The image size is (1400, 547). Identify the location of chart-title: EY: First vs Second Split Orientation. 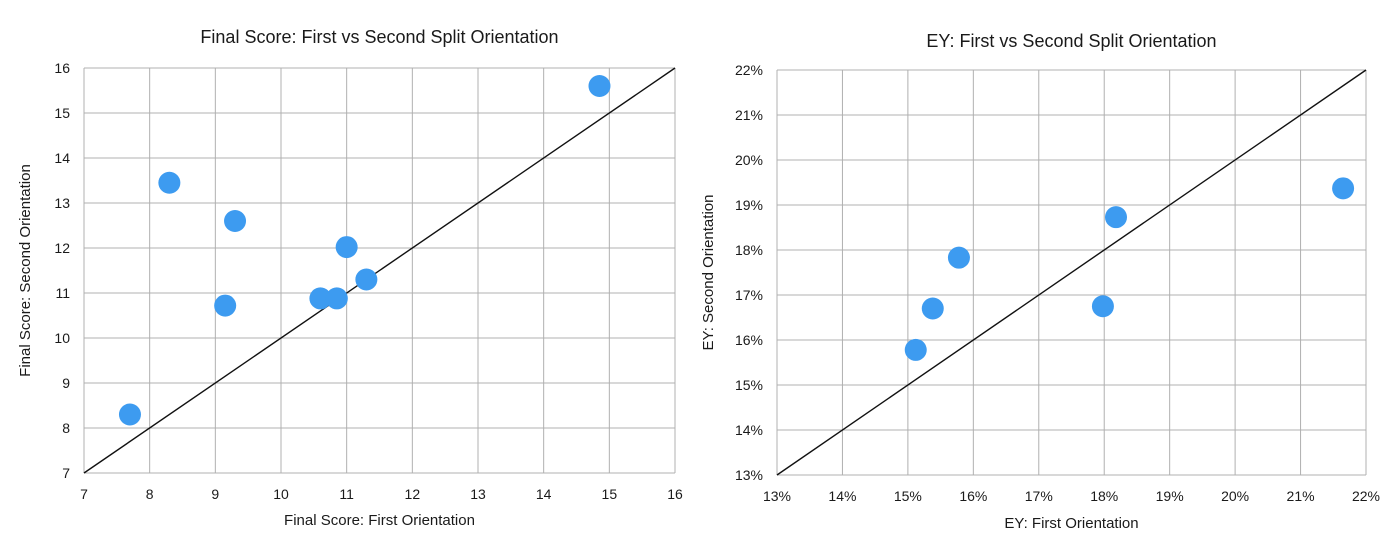
(1071, 41).